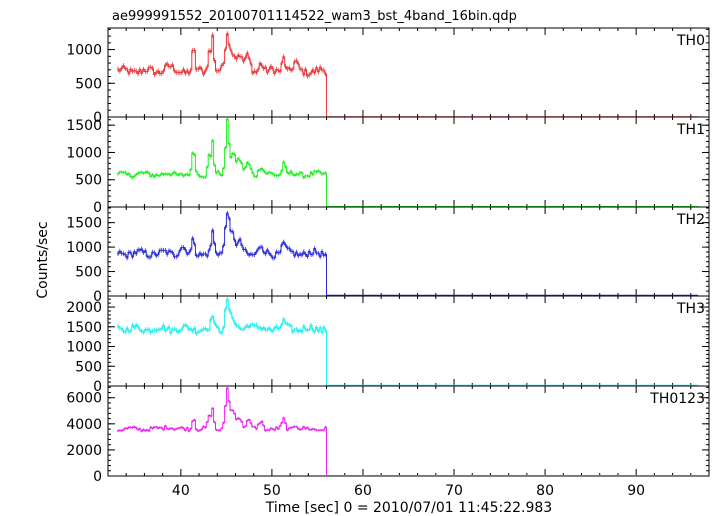 This screenshot has width=717, height=516. I want to click on x-tick-label: 40, so click(181, 491).